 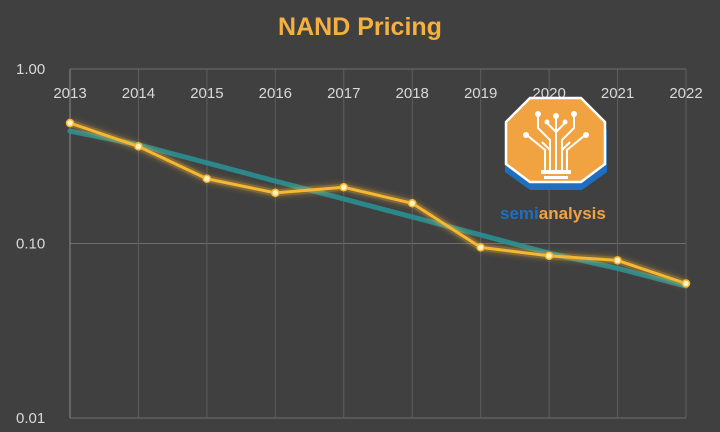 I want to click on logo-word-analysis: analysis, so click(x=572, y=213).